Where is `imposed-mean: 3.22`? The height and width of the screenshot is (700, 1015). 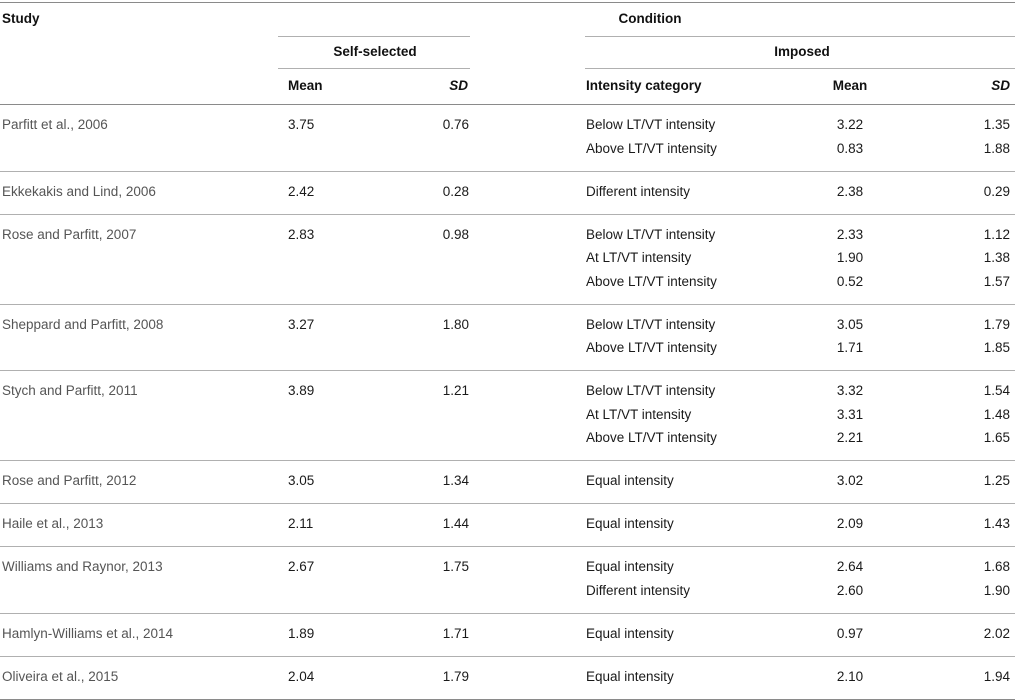
imposed-mean: 3.22 is located at coordinates (850, 124).